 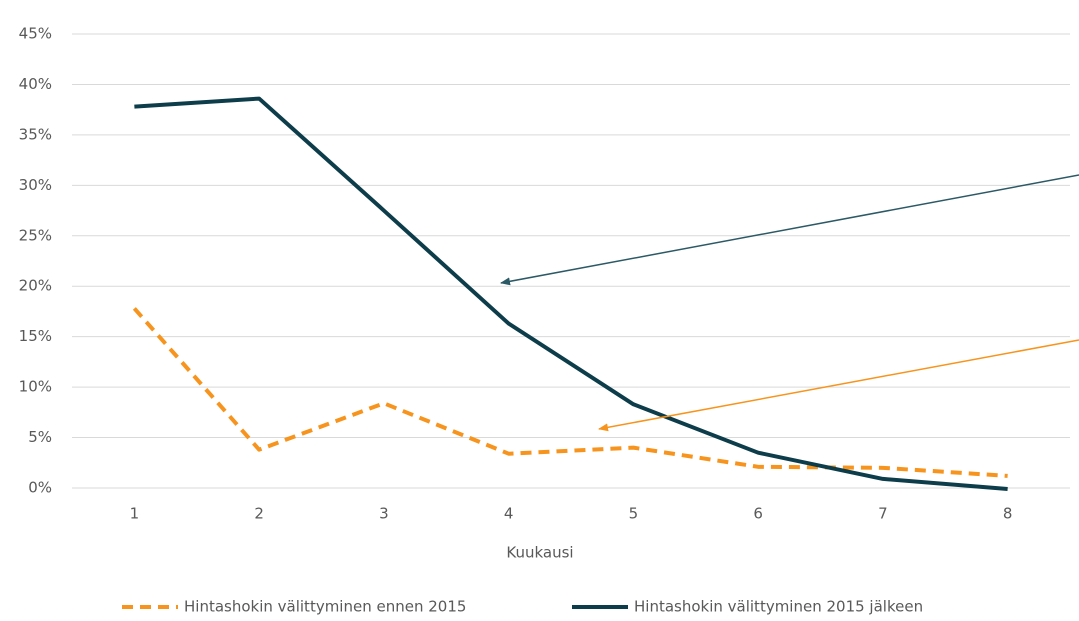 I want to click on y-tick-label: 40%, so click(x=35, y=84).